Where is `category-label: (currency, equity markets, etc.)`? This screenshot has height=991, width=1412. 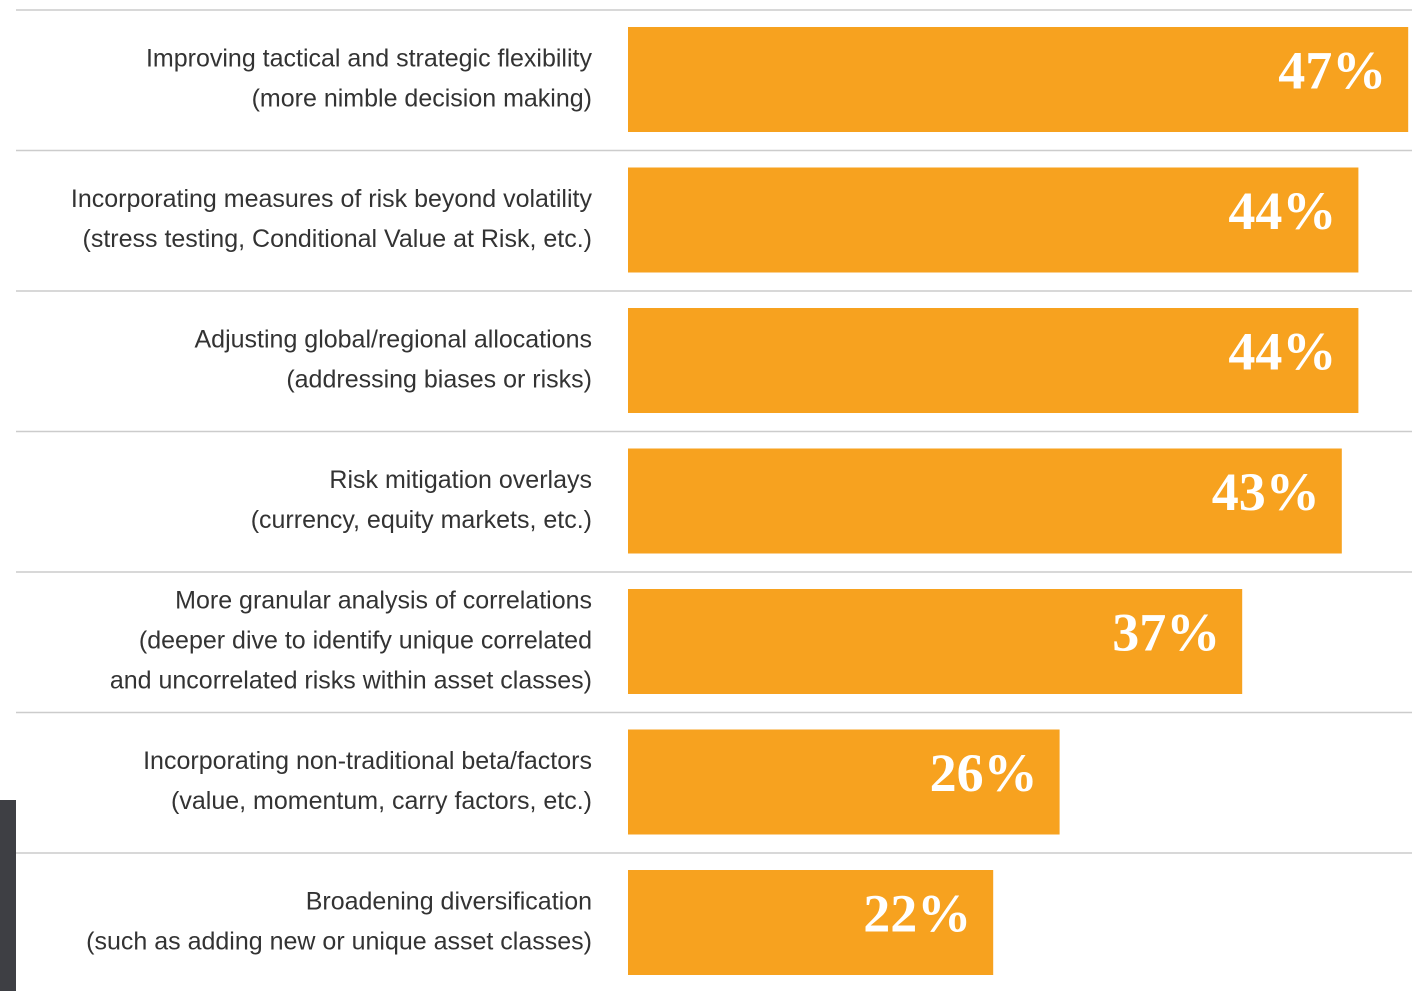 category-label: (currency, equity markets, etc.) is located at coordinates (421, 520).